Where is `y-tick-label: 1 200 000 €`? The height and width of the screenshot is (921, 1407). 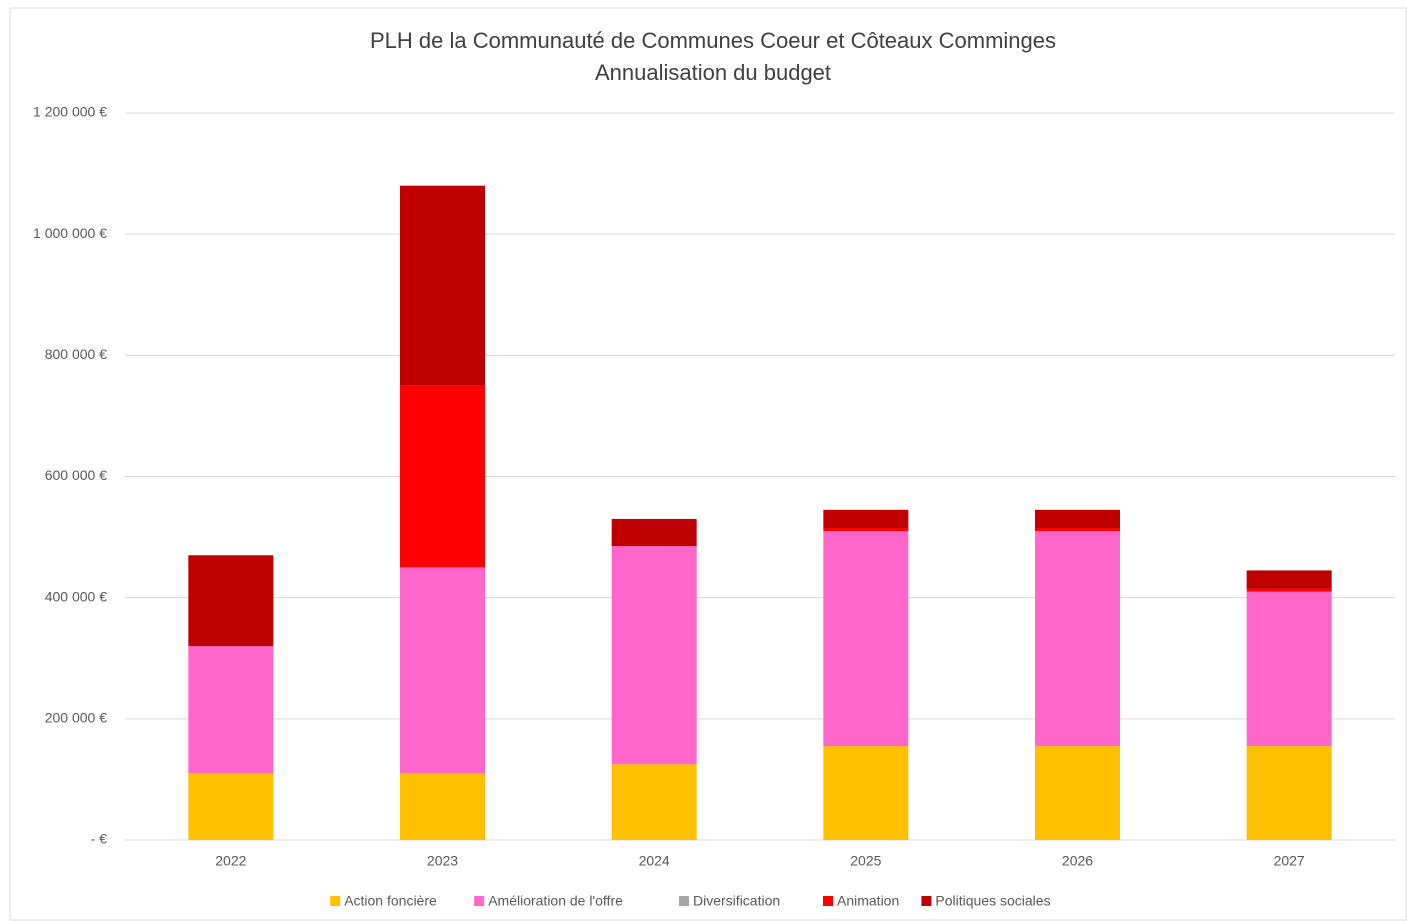 y-tick-label: 1 200 000 € is located at coordinates (70, 112).